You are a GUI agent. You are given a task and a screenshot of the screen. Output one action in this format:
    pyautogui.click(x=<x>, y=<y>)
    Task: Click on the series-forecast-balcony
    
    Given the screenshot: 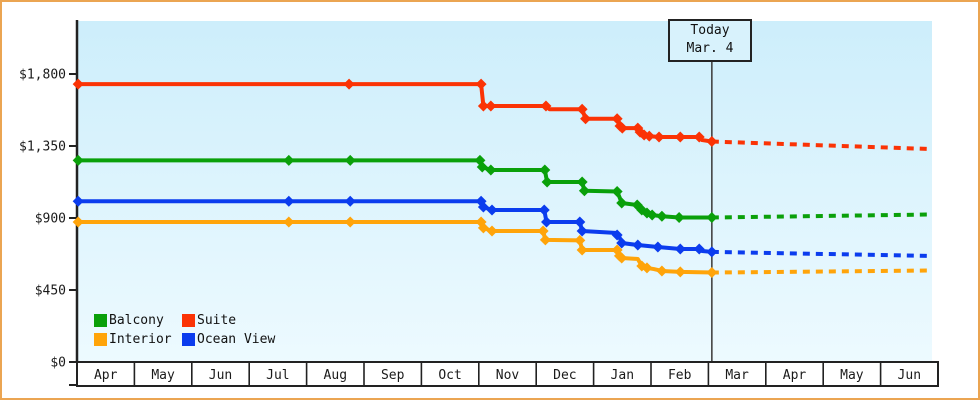 What is the action you would take?
    pyautogui.click(x=821, y=216)
    